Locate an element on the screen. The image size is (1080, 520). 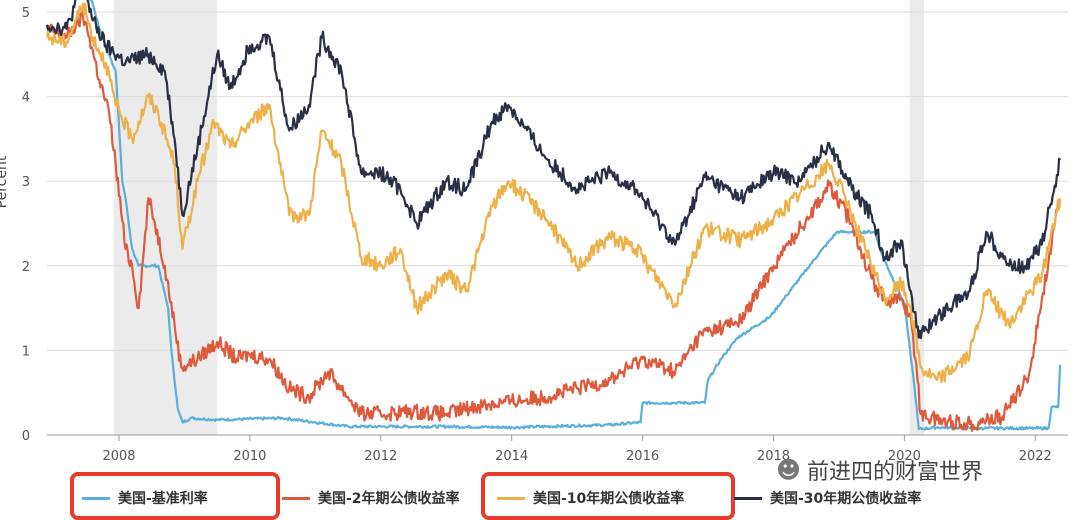
highlight-box-fed-rate is located at coordinates (175, 496).